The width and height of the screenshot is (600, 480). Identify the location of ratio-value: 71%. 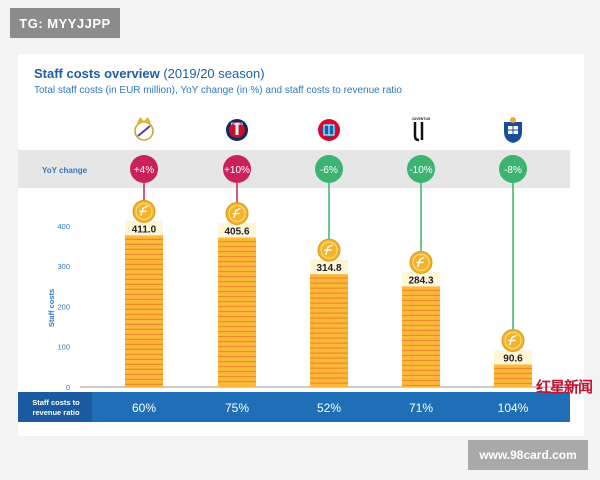
(421, 408).